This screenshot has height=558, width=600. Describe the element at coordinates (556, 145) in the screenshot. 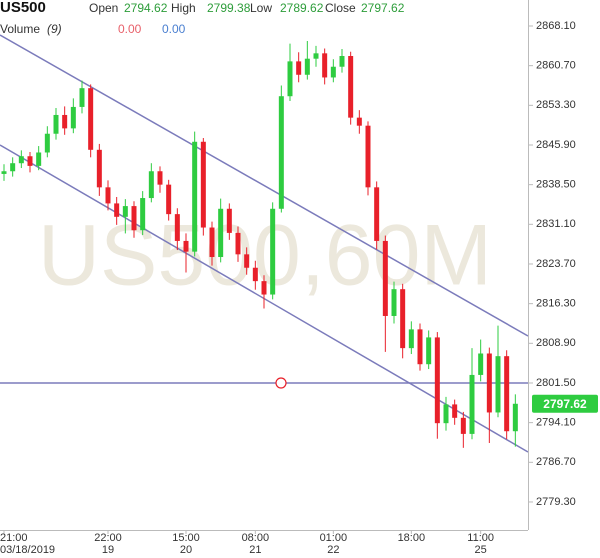

I see `y-tick-label: 2845.90` at that location.